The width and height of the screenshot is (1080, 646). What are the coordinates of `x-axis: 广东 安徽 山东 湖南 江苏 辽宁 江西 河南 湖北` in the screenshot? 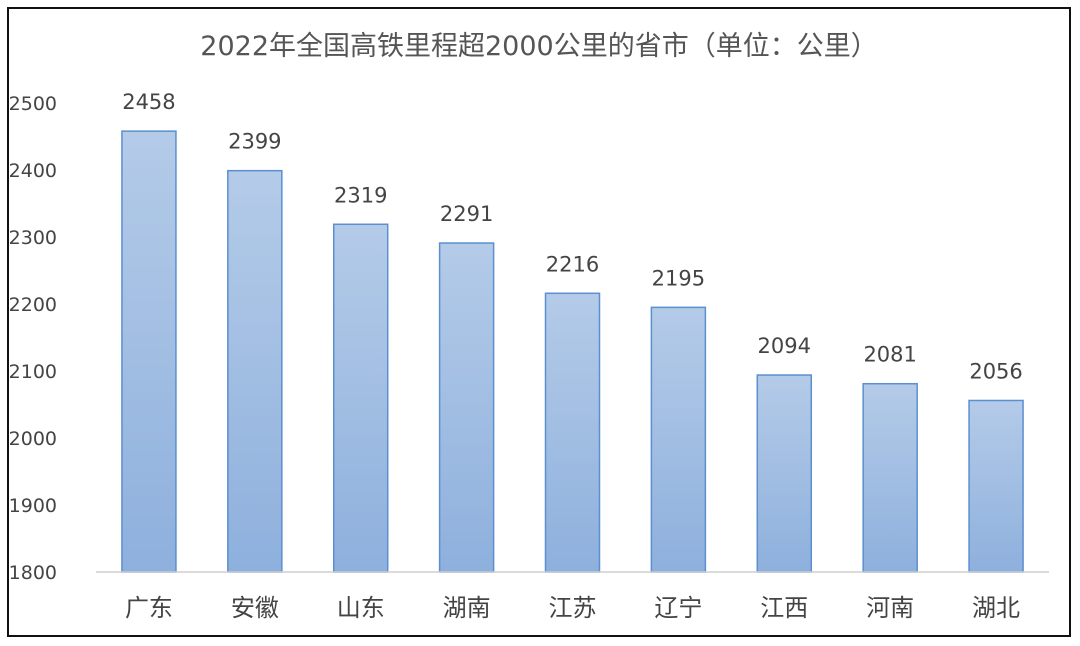 It's located at (572, 596).